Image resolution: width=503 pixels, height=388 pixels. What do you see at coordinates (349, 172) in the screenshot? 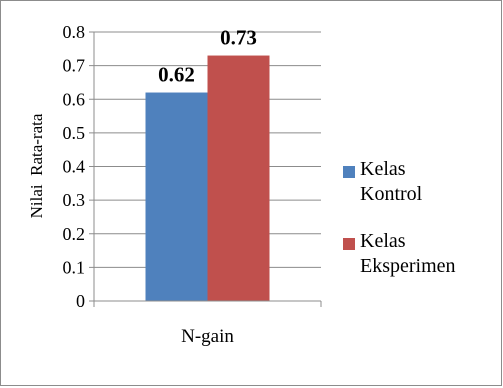
I see `legend-swatch-kontrol` at bounding box center [349, 172].